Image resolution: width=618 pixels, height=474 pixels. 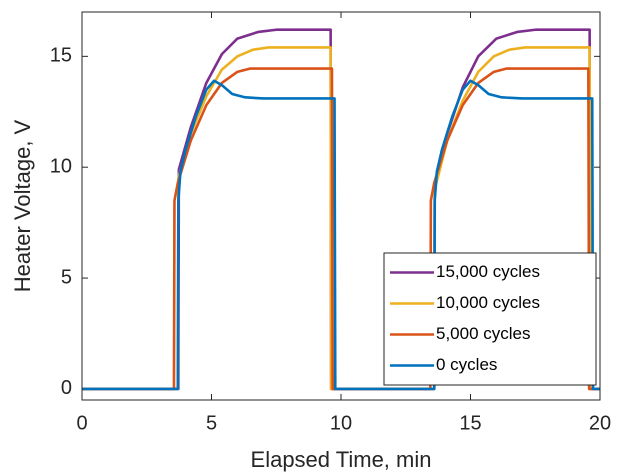 What do you see at coordinates (66, 388) in the screenshot?
I see `y-tick-label: 0` at bounding box center [66, 388].